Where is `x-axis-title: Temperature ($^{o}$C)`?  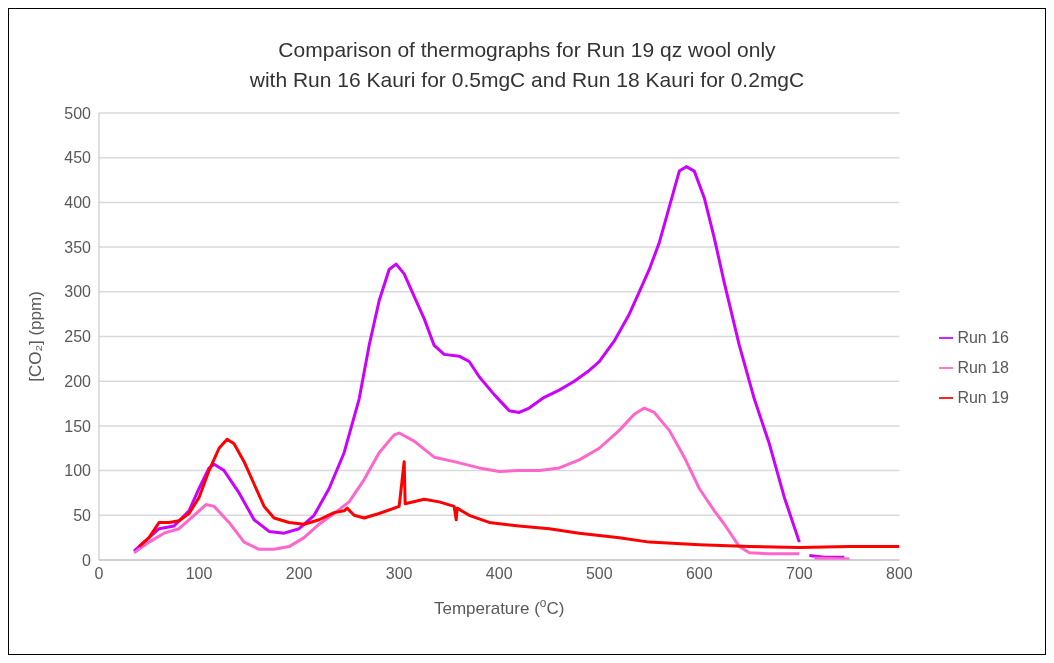
x-axis-title: Temperature ($^{o}$C) is located at coordinates (499, 607).